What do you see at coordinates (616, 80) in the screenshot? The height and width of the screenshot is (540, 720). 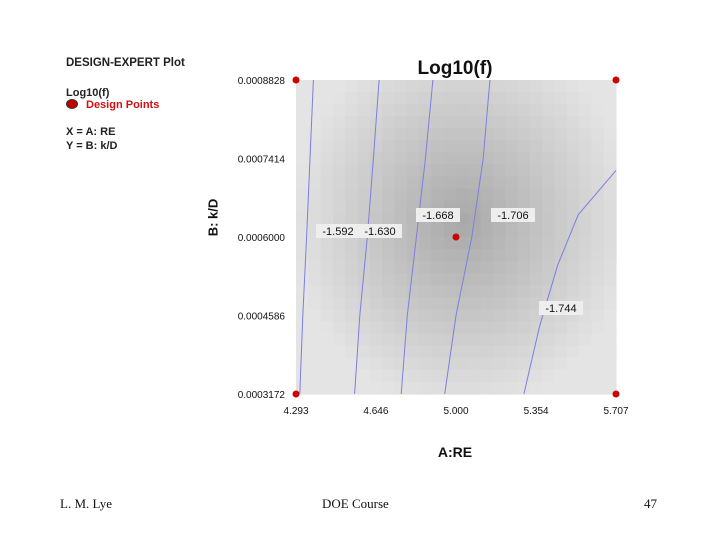 I see `design-point` at bounding box center [616, 80].